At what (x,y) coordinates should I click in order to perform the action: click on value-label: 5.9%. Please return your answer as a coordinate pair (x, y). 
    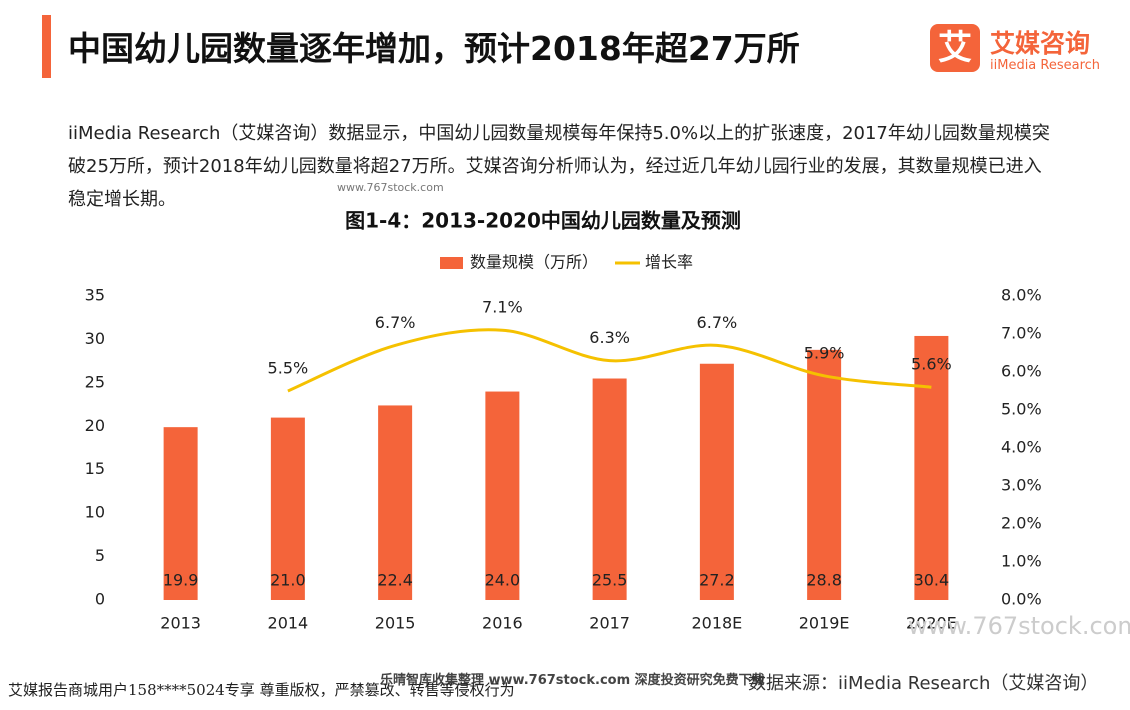
    Looking at the image, I should click on (824, 352).